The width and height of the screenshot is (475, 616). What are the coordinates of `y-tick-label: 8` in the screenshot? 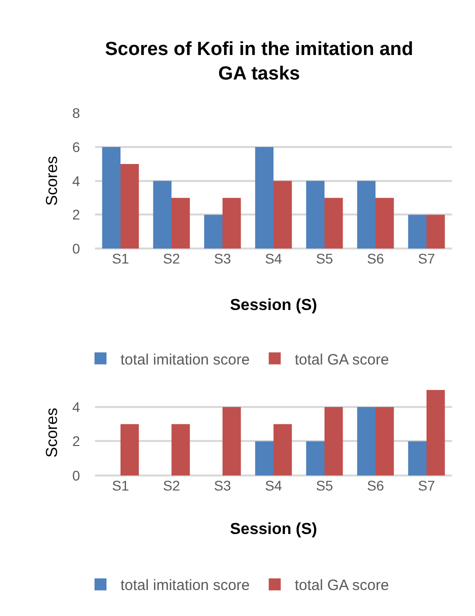 It's located at (76, 113).